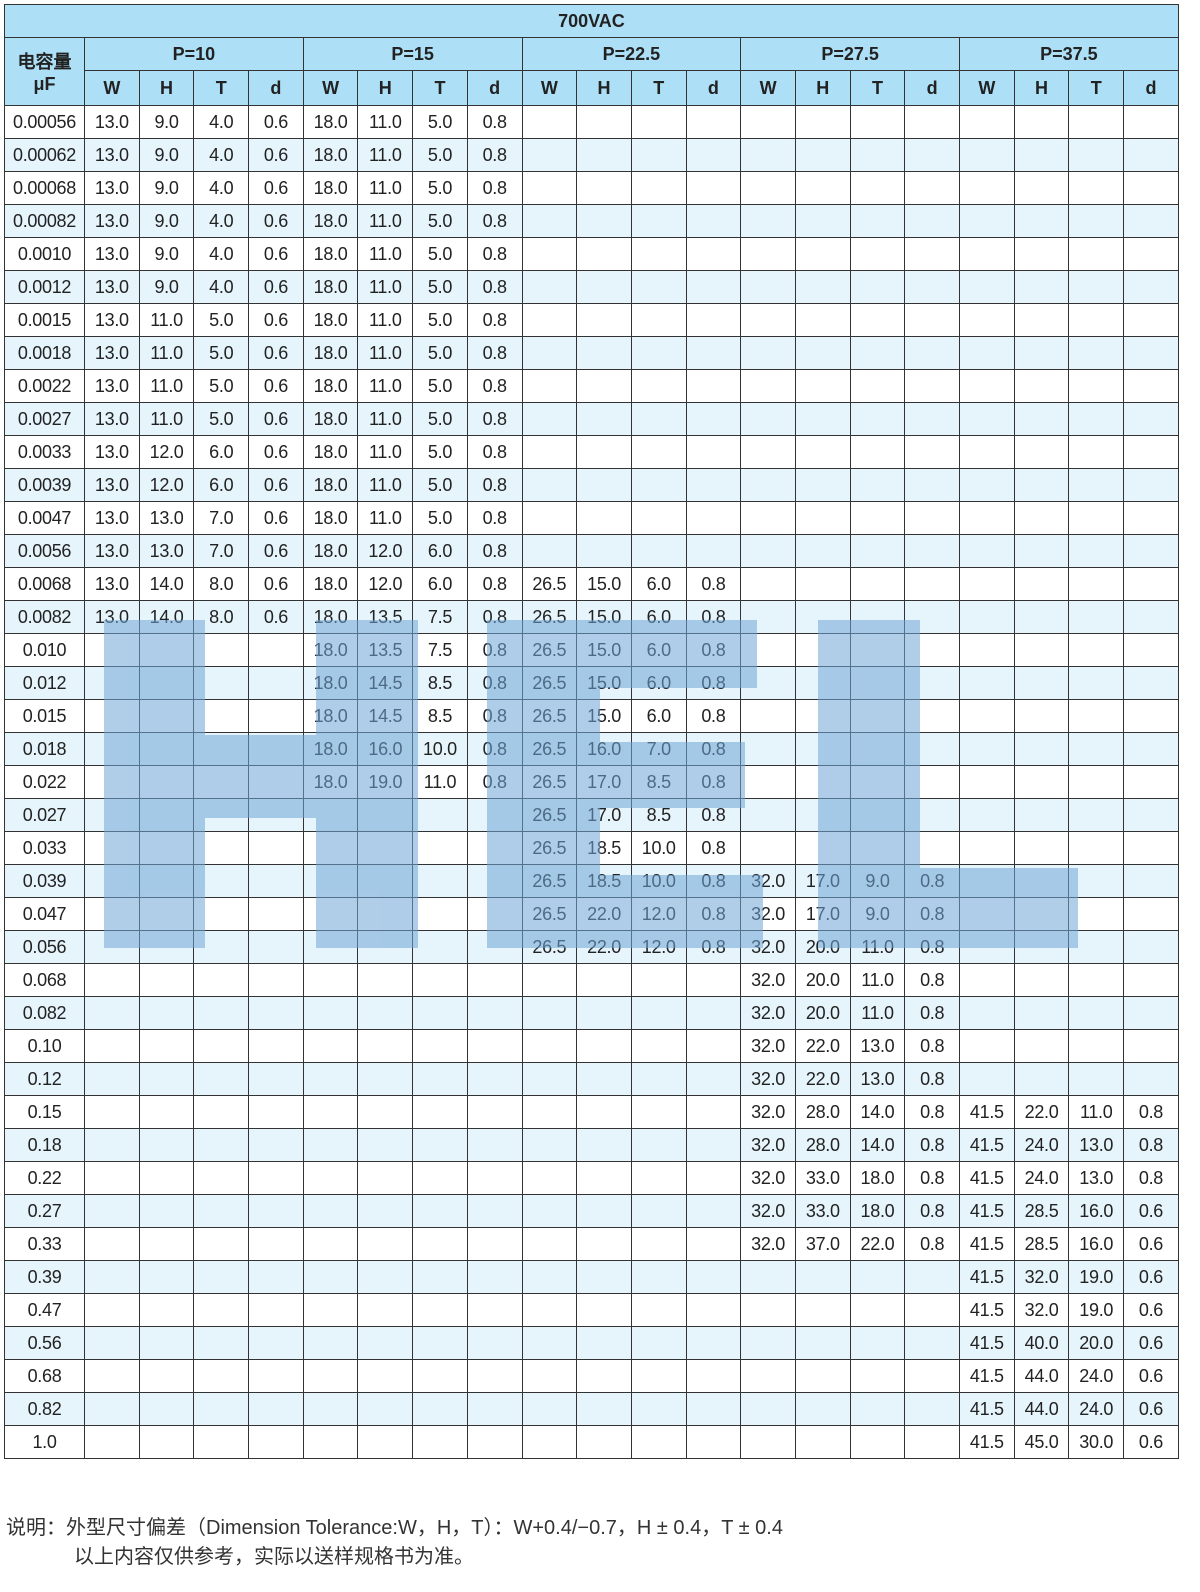 This screenshot has height=1592, width=1200. I want to click on capacitance-cell: 0.056, so click(44, 947).